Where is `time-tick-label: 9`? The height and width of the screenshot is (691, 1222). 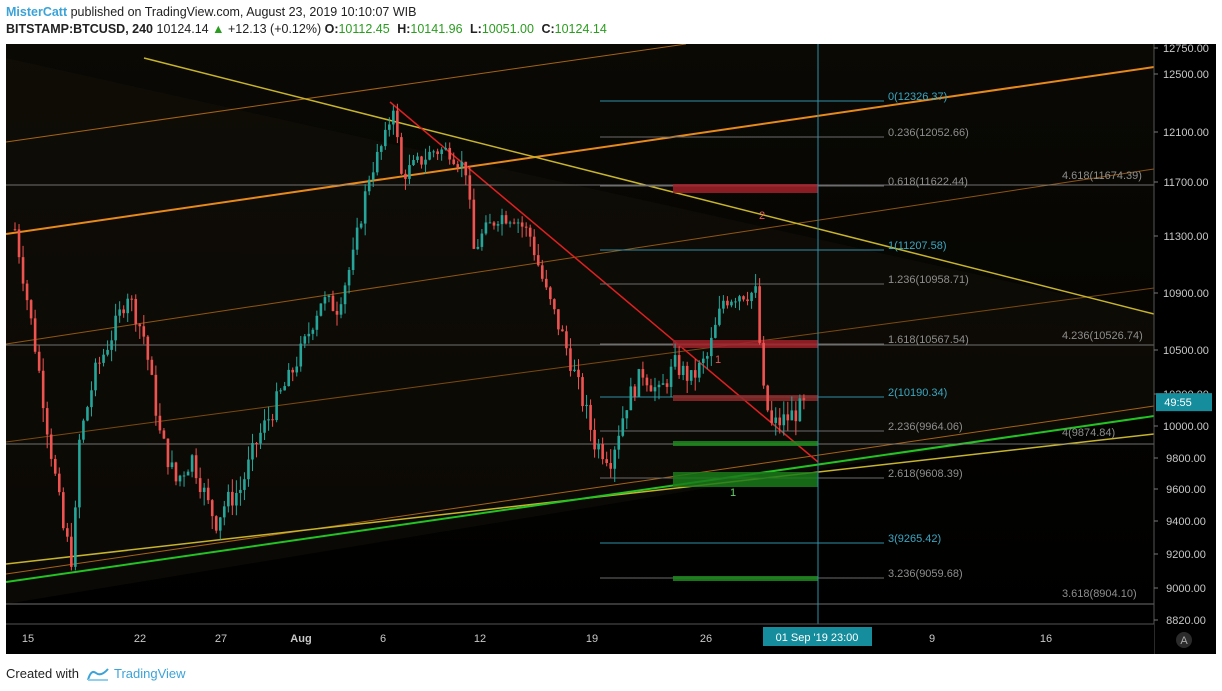 time-tick-label: 9 is located at coordinates (932, 639).